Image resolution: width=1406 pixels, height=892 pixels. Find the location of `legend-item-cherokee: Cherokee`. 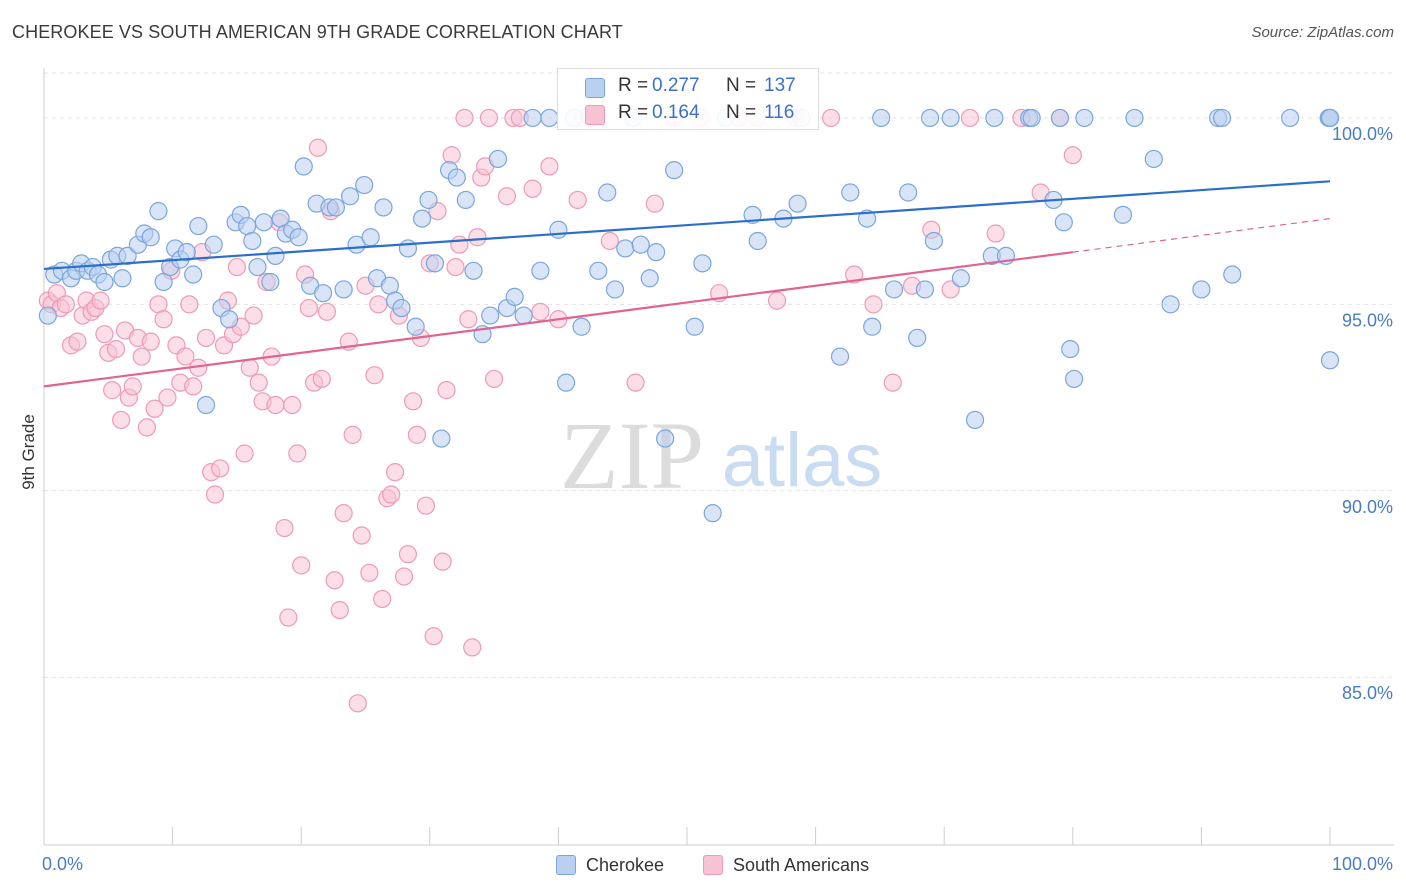

legend-item-cherokee: Cherokee is located at coordinates (610, 865).